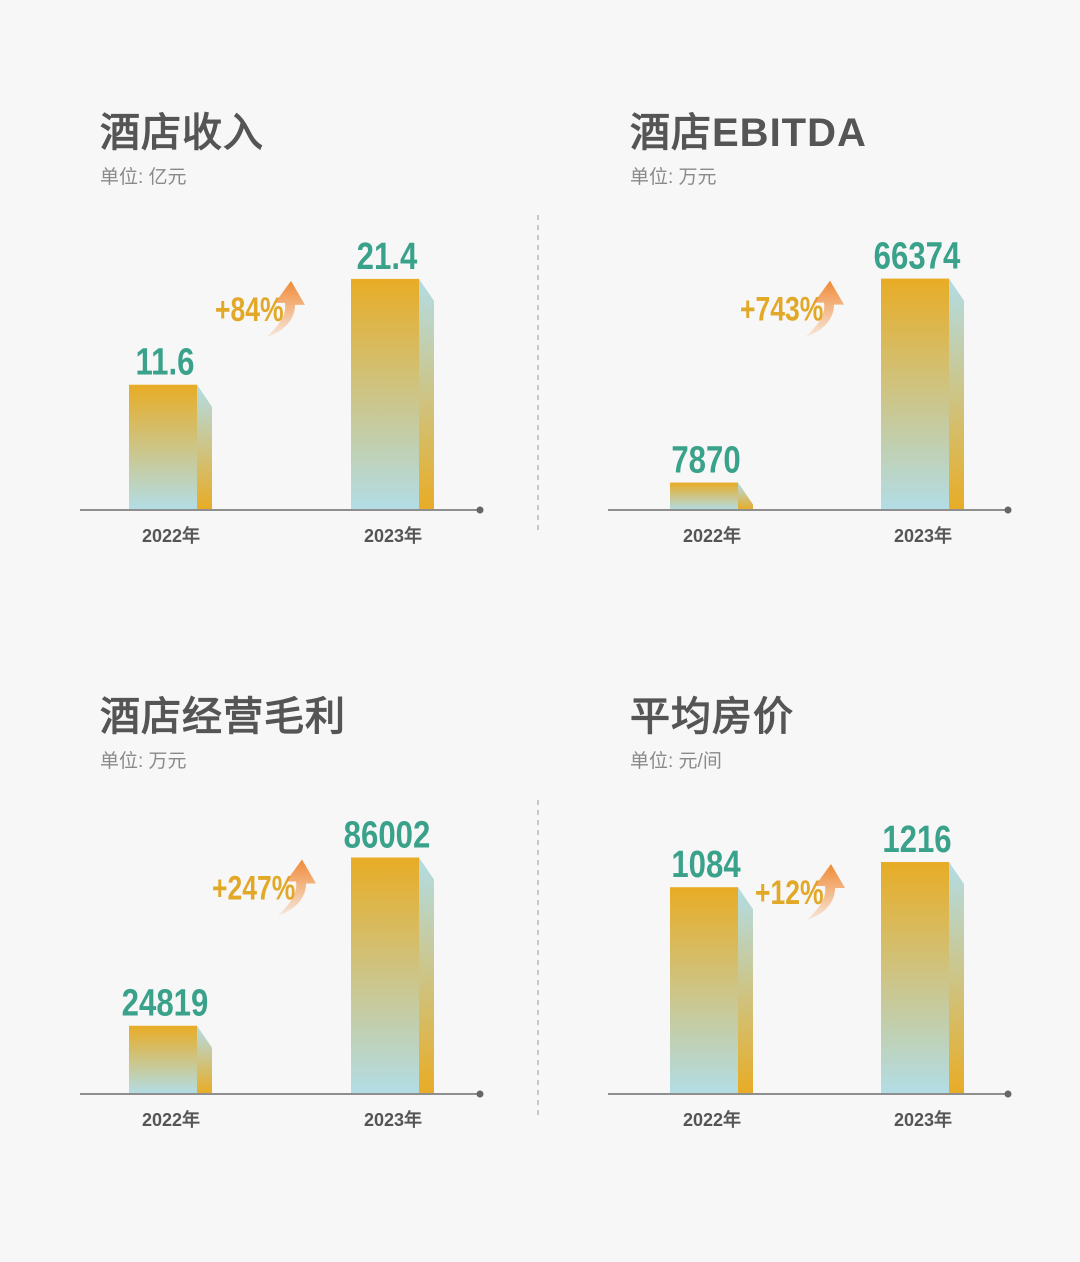  What do you see at coordinates (706, 865) in the screenshot?
I see `bar-value-label: 1084` at bounding box center [706, 865].